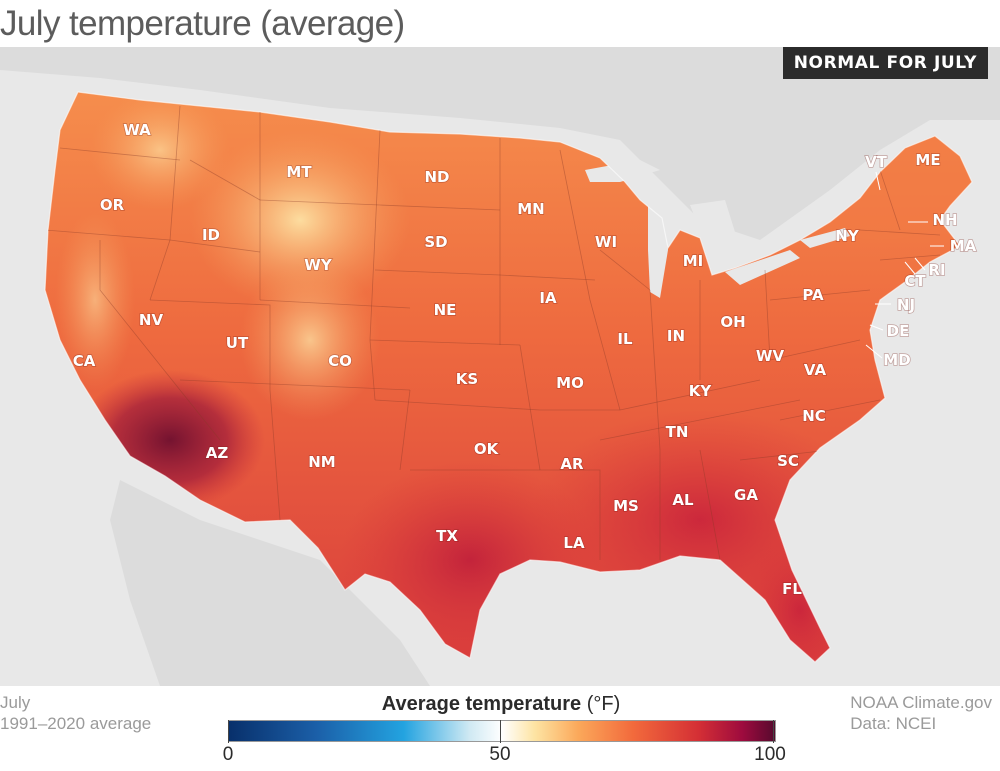 The width and height of the screenshot is (1000, 771). I want to click on state-label: OK, so click(487, 449).